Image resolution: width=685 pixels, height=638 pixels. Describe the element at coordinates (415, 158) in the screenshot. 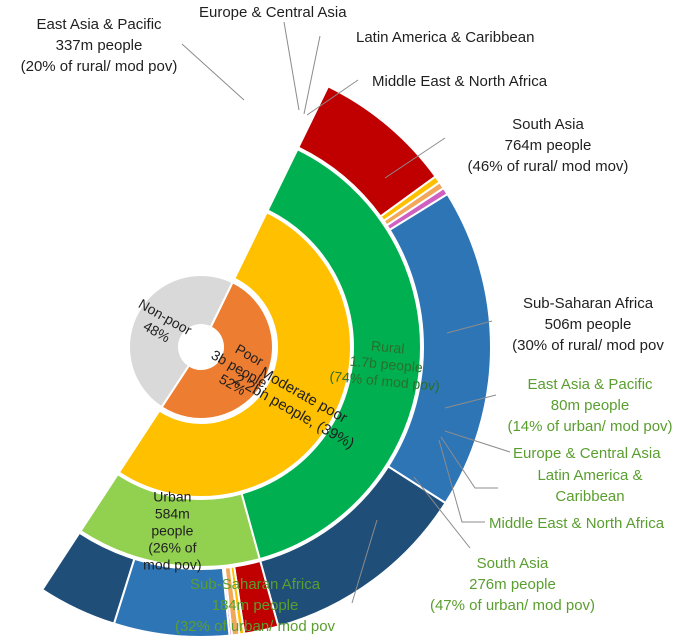

I see `leader-rural-south-asia` at that location.